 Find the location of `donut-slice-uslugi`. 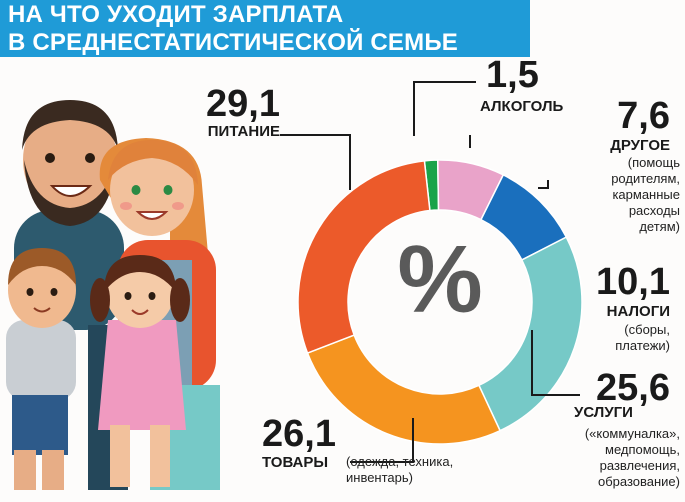

donut-slice-uslugi is located at coordinates (530, 334).